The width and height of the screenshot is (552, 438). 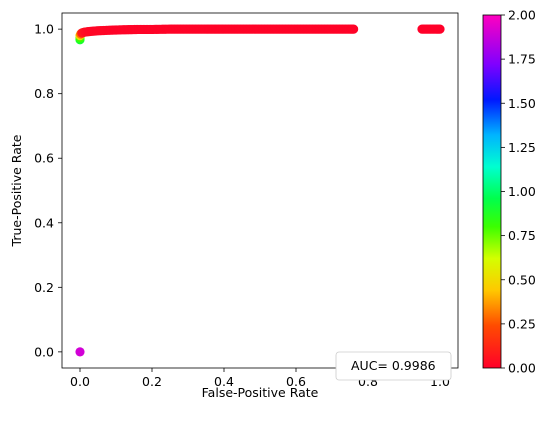 I want to click on colorbar-tick-label: 0.75, so click(x=522, y=235).